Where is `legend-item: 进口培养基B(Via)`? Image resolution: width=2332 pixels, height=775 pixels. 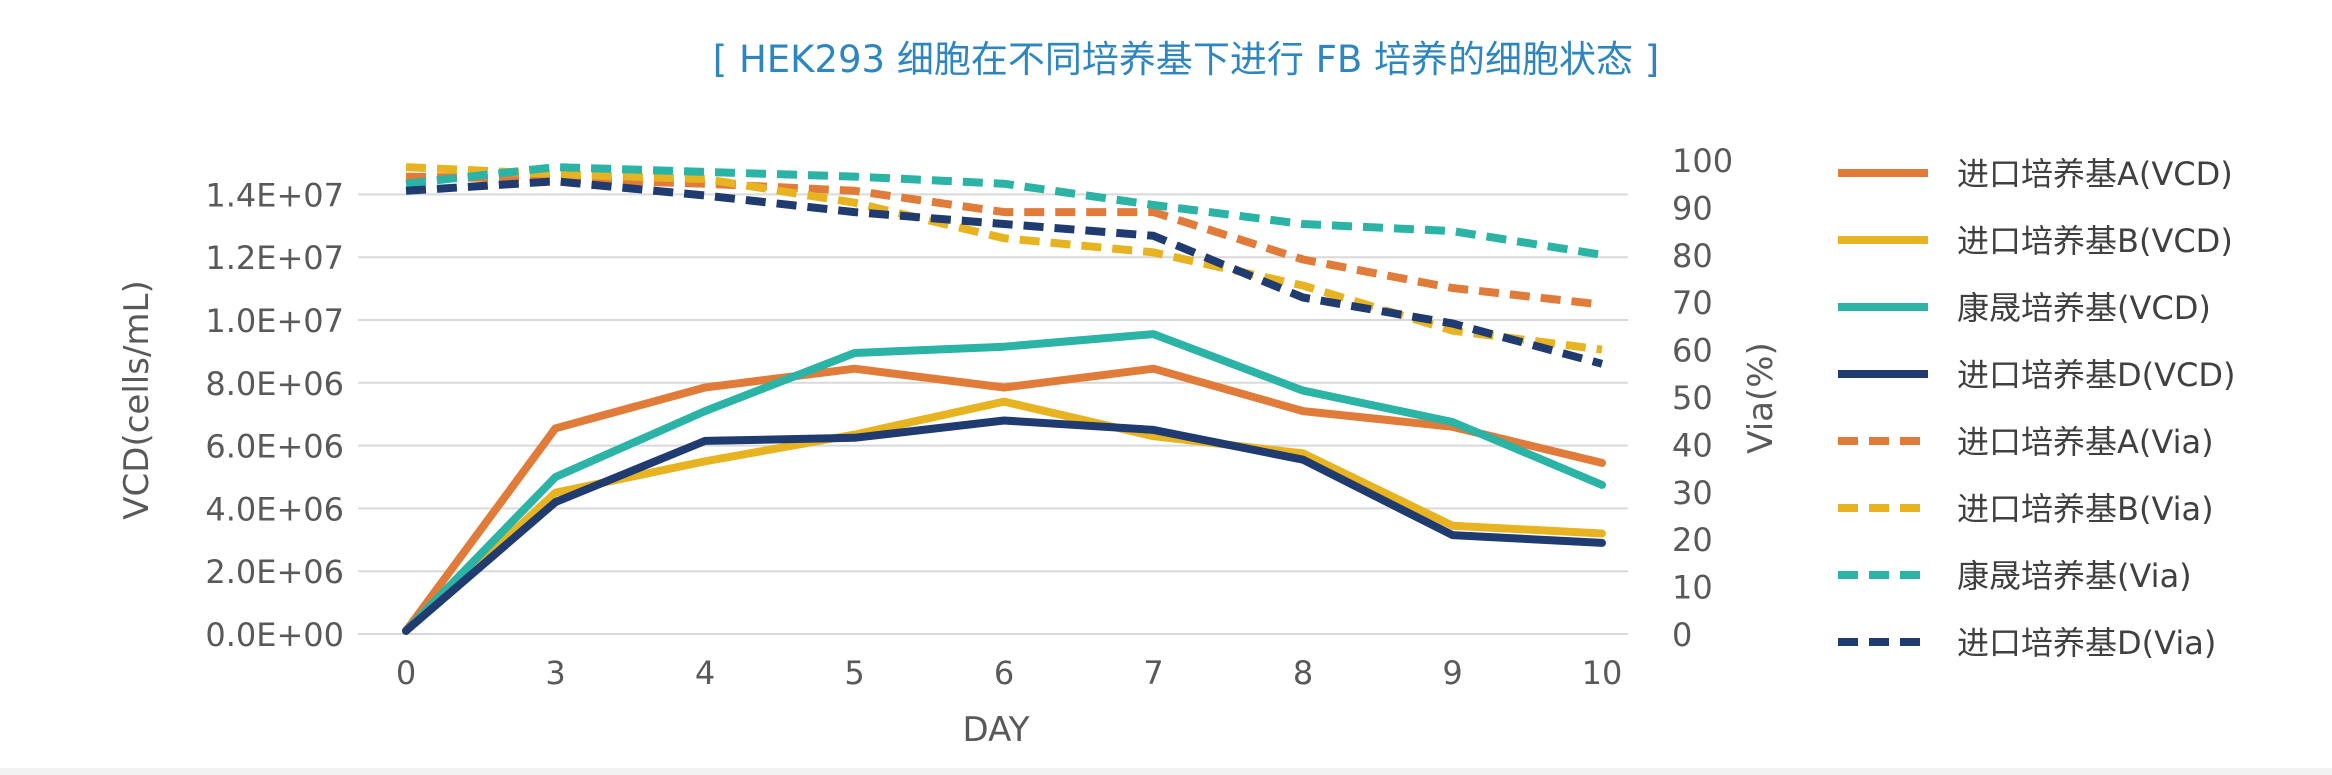 legend-item: 进口培养基B(Via) is located at coordinates (2026, 509).